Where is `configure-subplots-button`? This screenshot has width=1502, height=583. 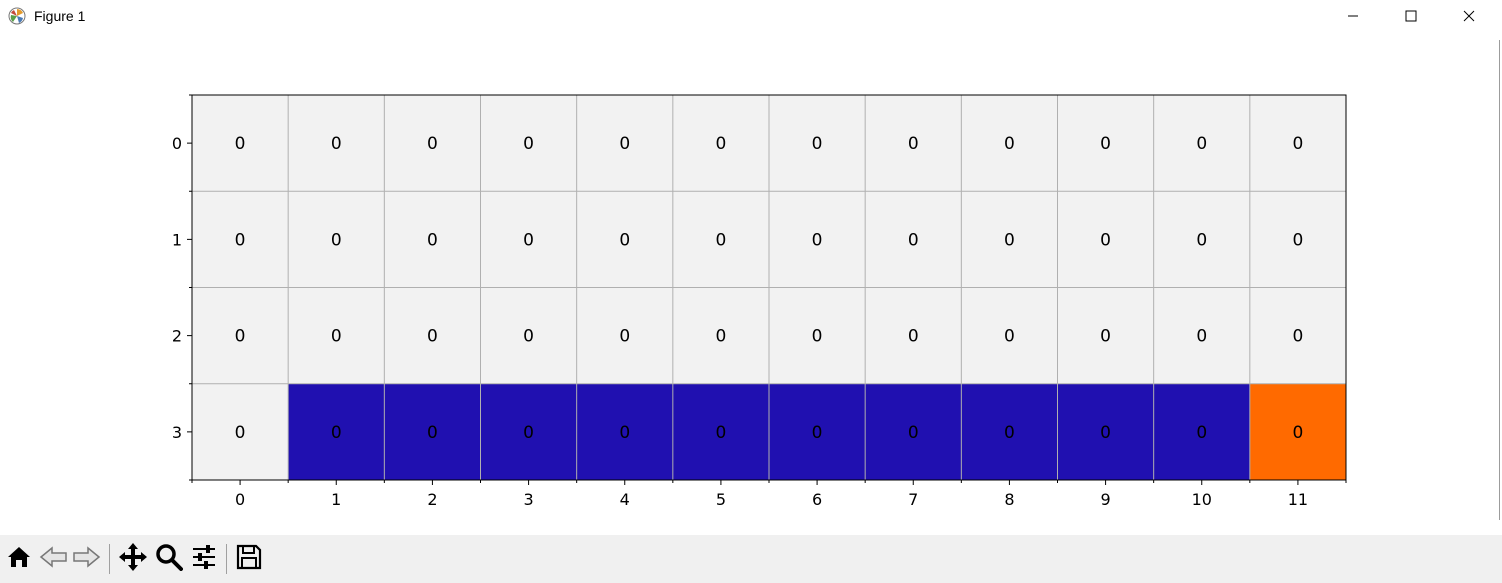
configure-subplots-button is located at coordinates (204, 559).